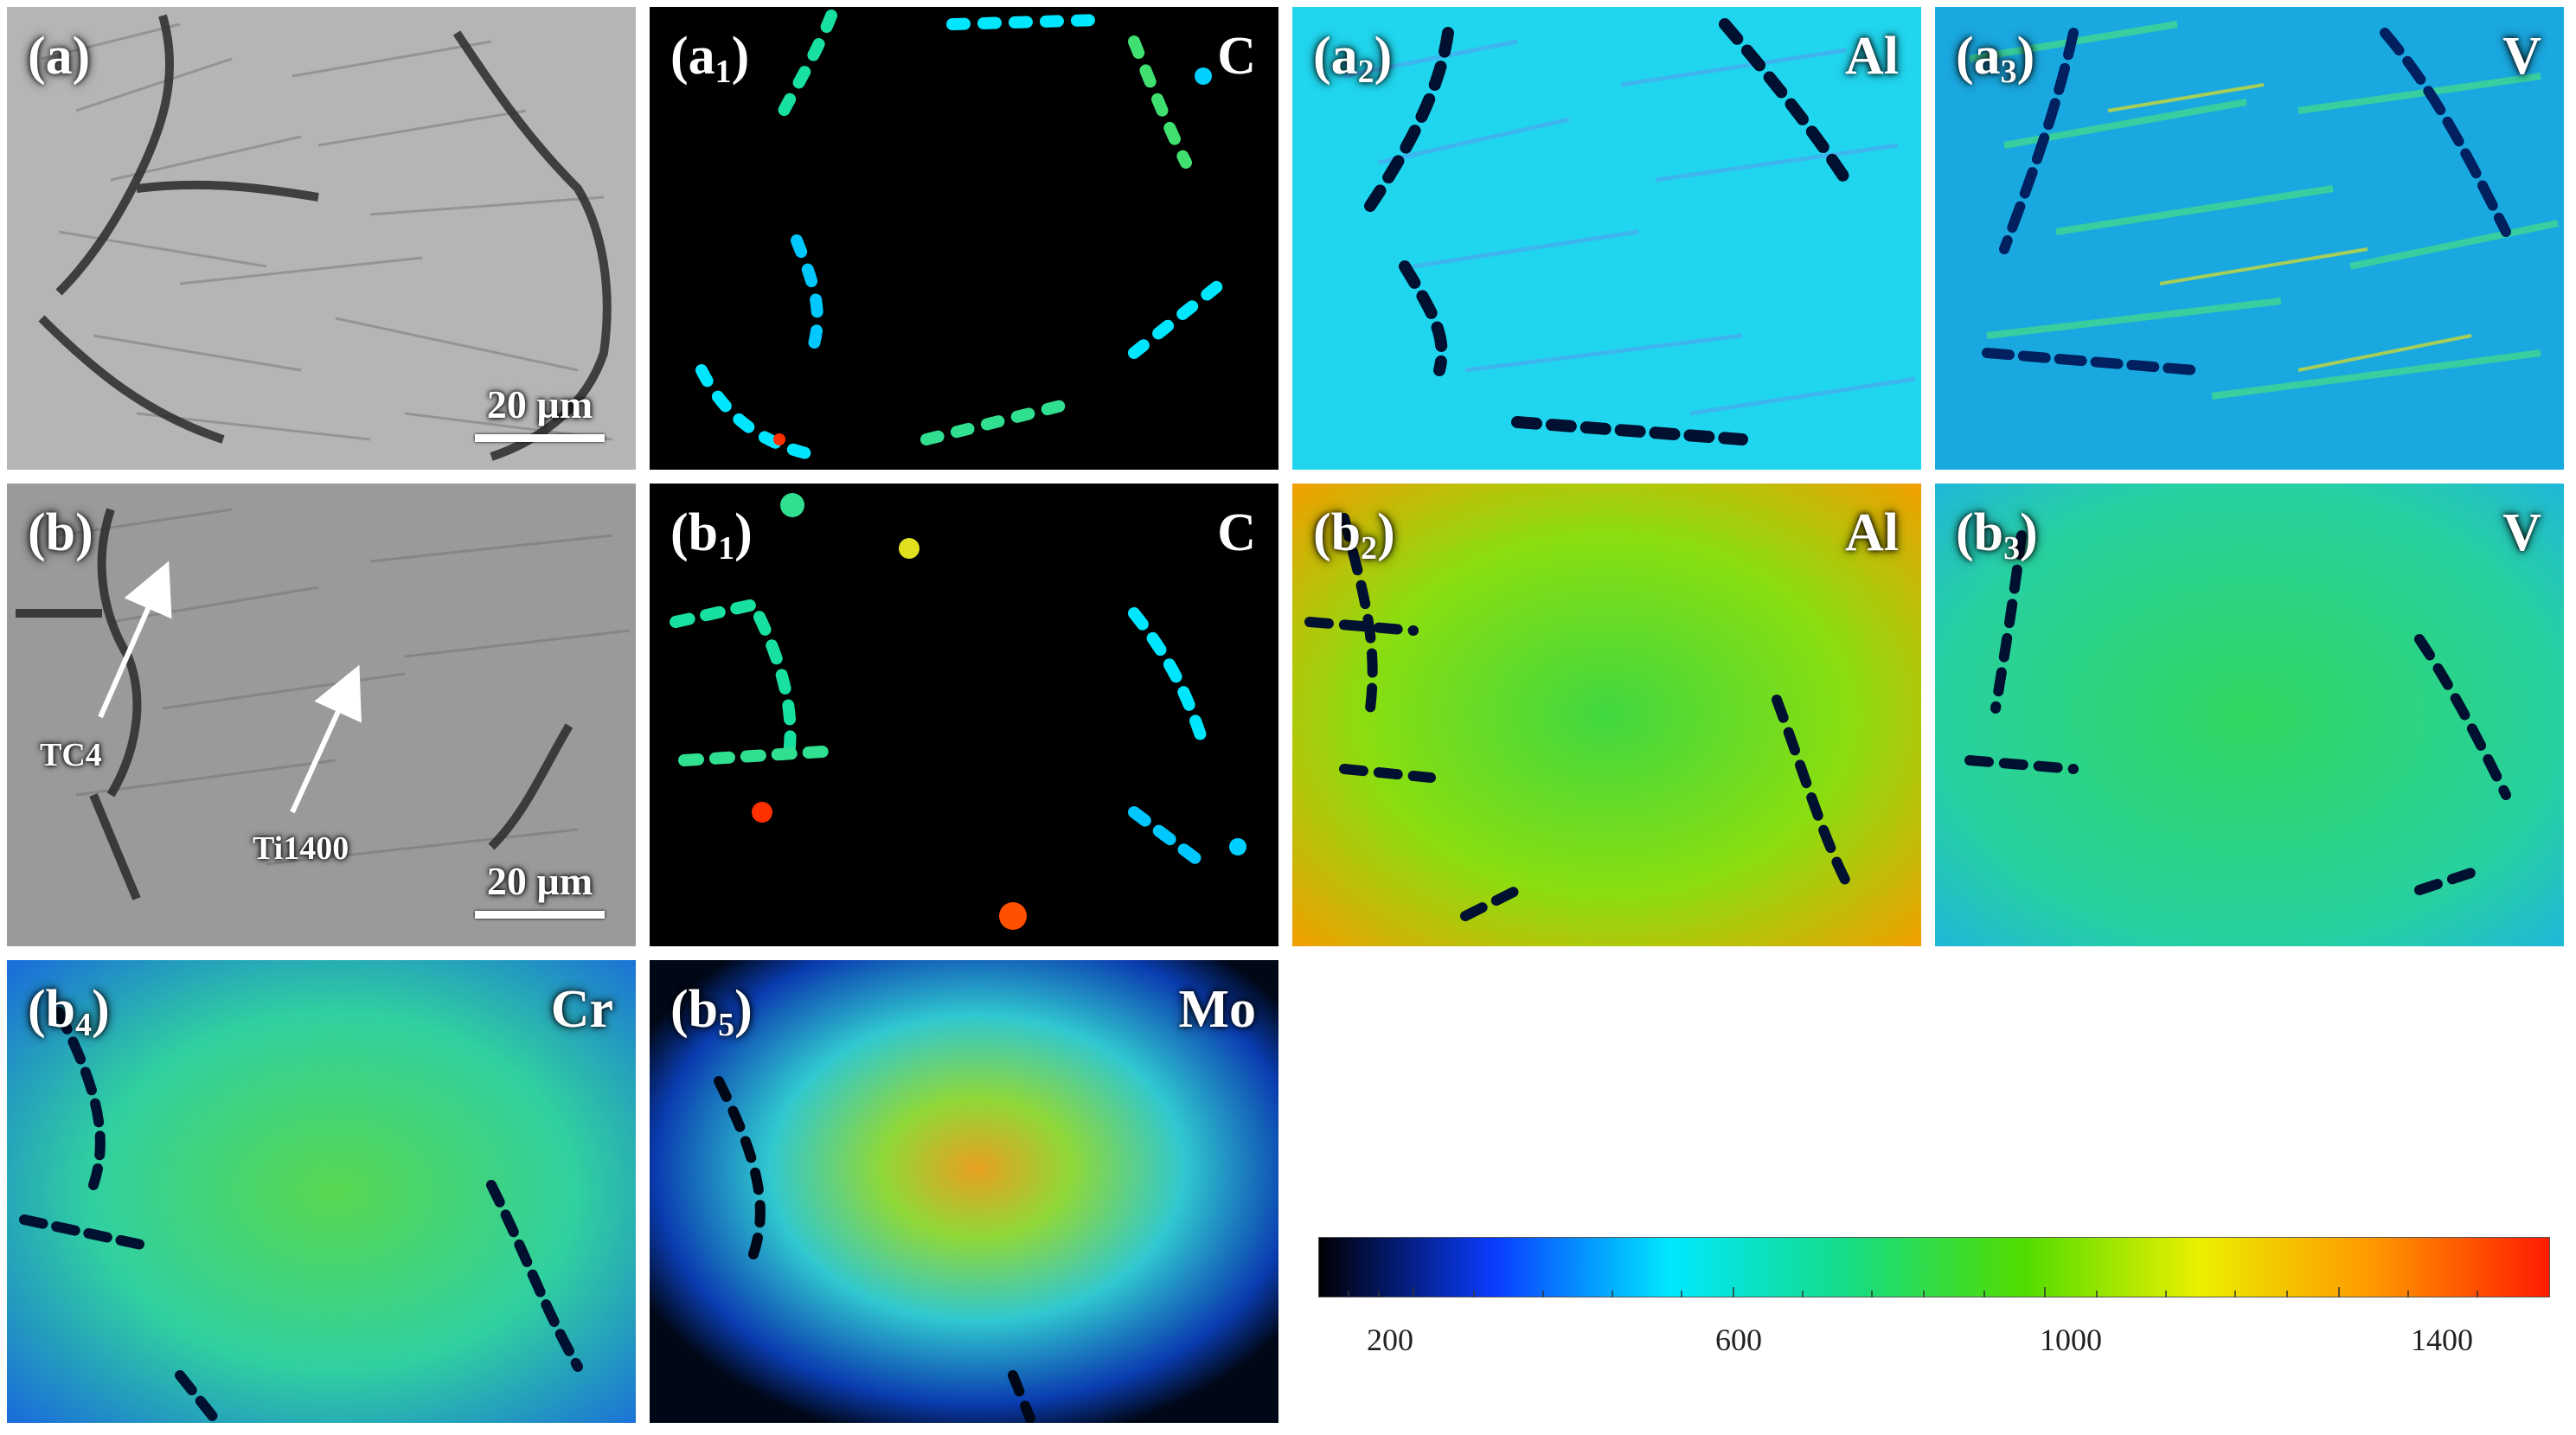 The width and height of the screenshot is (2576, 1435). I want to click on element-label-a2: Al, so click(1872, 56).